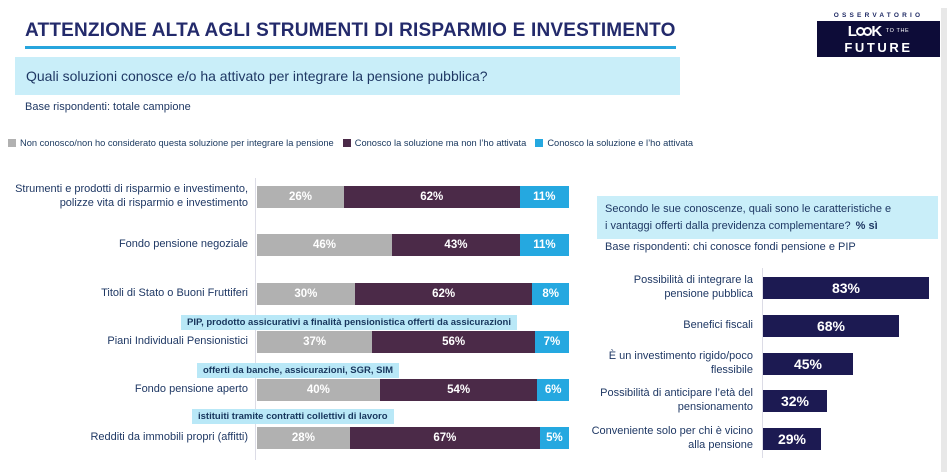 The height and width of the screenshot is (472, 947). I want to click on segment-value: 54%, so click(459, 390).